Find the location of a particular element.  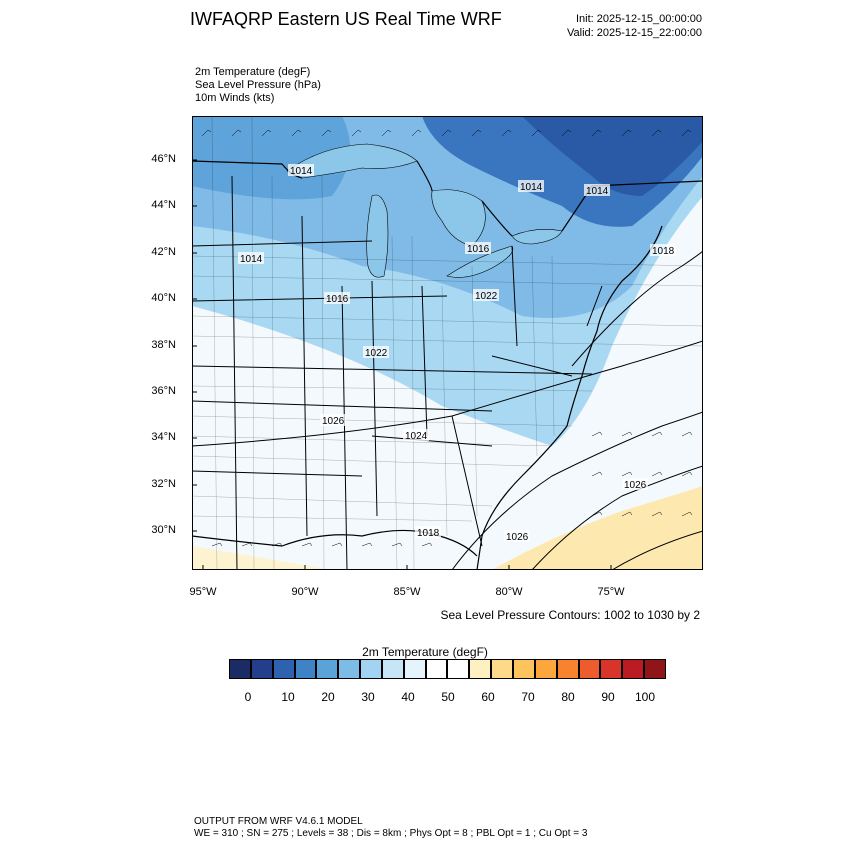

colorbar-tick: 80 is located at coordinates (568, 697).